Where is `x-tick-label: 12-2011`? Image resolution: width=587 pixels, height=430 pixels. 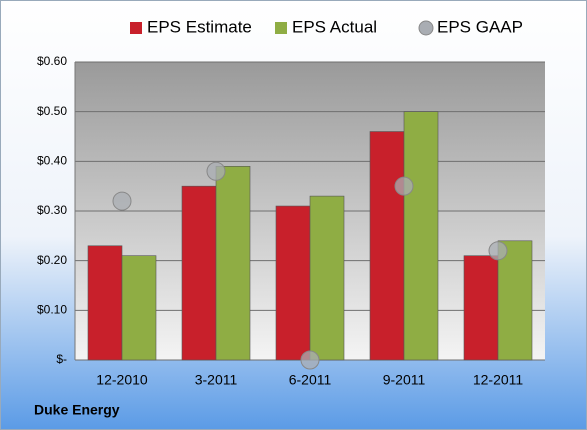 x-tick-label: 12-2011 is located at coordinates (498, 380).